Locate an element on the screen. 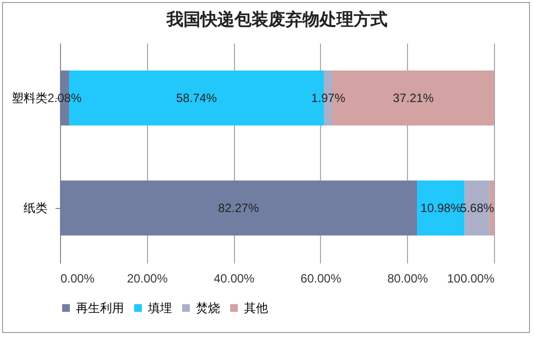 This screenshot has height=337, width=534. data-label: 82.27% is located at coordinates (239, 208).